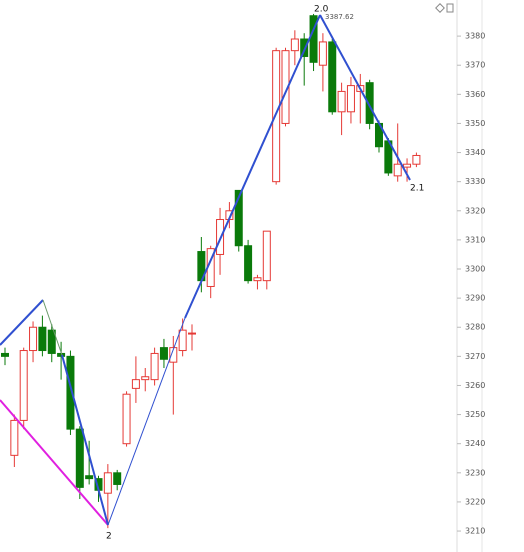  What do you see at coordinates (475, 65) in the screenshot?
I see `y-tick-label: 3370` at bounding box center [475, 65].